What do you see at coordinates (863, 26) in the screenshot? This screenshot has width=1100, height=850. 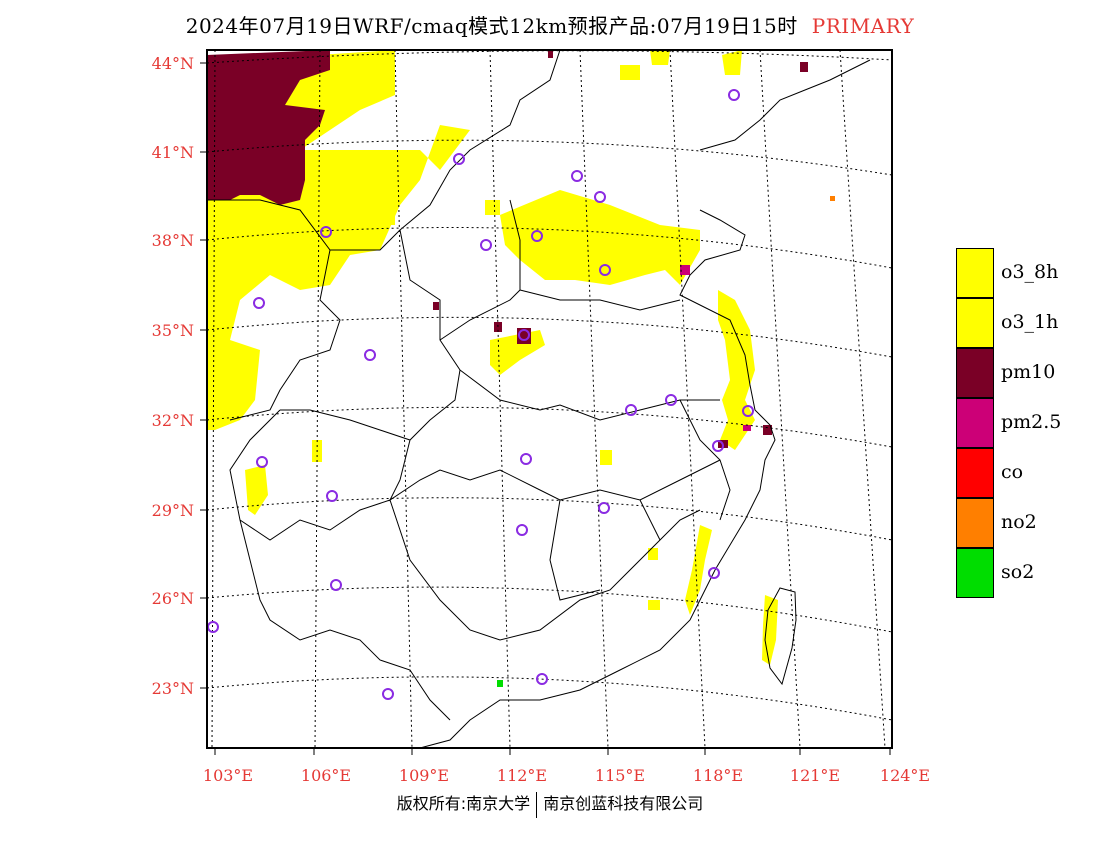 I see `map-title-tag: PRIMARY` at bounding box center [863, 26].